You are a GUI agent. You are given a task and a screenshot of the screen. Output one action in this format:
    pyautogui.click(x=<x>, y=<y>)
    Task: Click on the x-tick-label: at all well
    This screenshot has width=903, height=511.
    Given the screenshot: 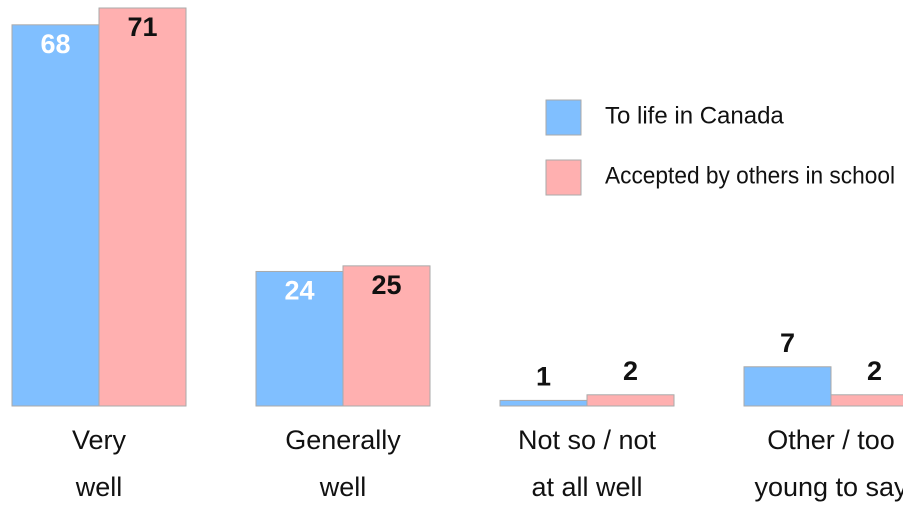 What is the action you would take?
    pyautogui.click(x=586, y=487)
    